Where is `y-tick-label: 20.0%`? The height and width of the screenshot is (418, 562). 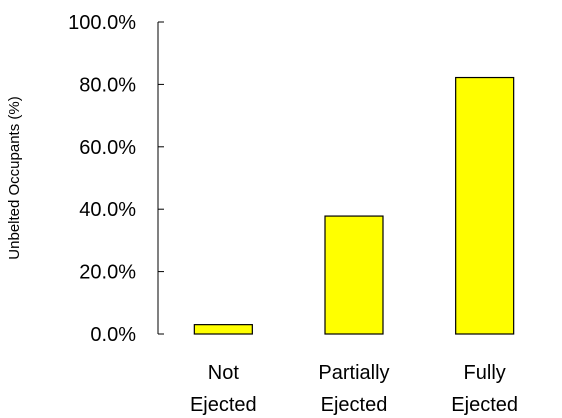
y-tick-label: 20.0% is located at coordinates (107, 273).